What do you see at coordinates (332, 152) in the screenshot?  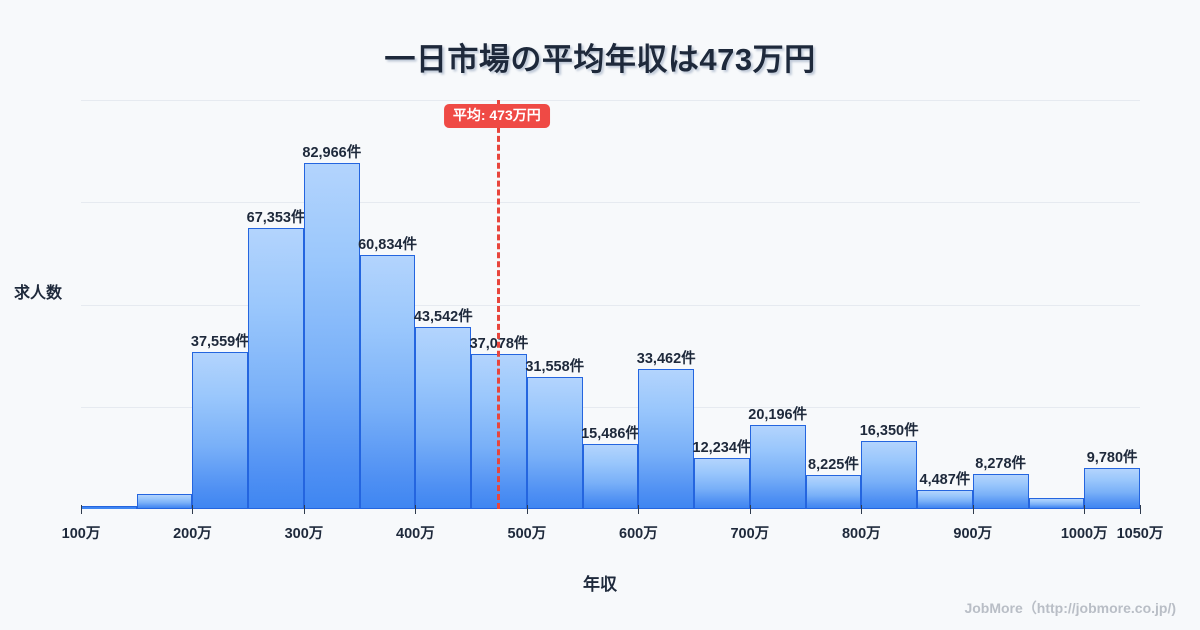 I see `bar-value-label: 82,966件` at bounding box center [332, 152].